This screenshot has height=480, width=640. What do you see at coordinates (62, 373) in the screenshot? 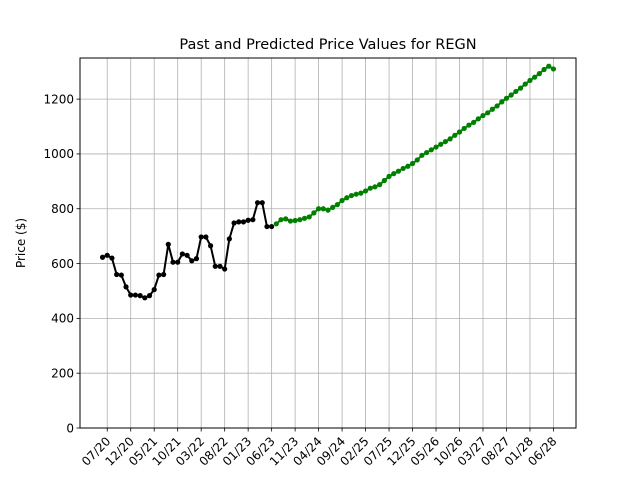
I see `y-tick-label: 200` at bounding box center [62, 373].